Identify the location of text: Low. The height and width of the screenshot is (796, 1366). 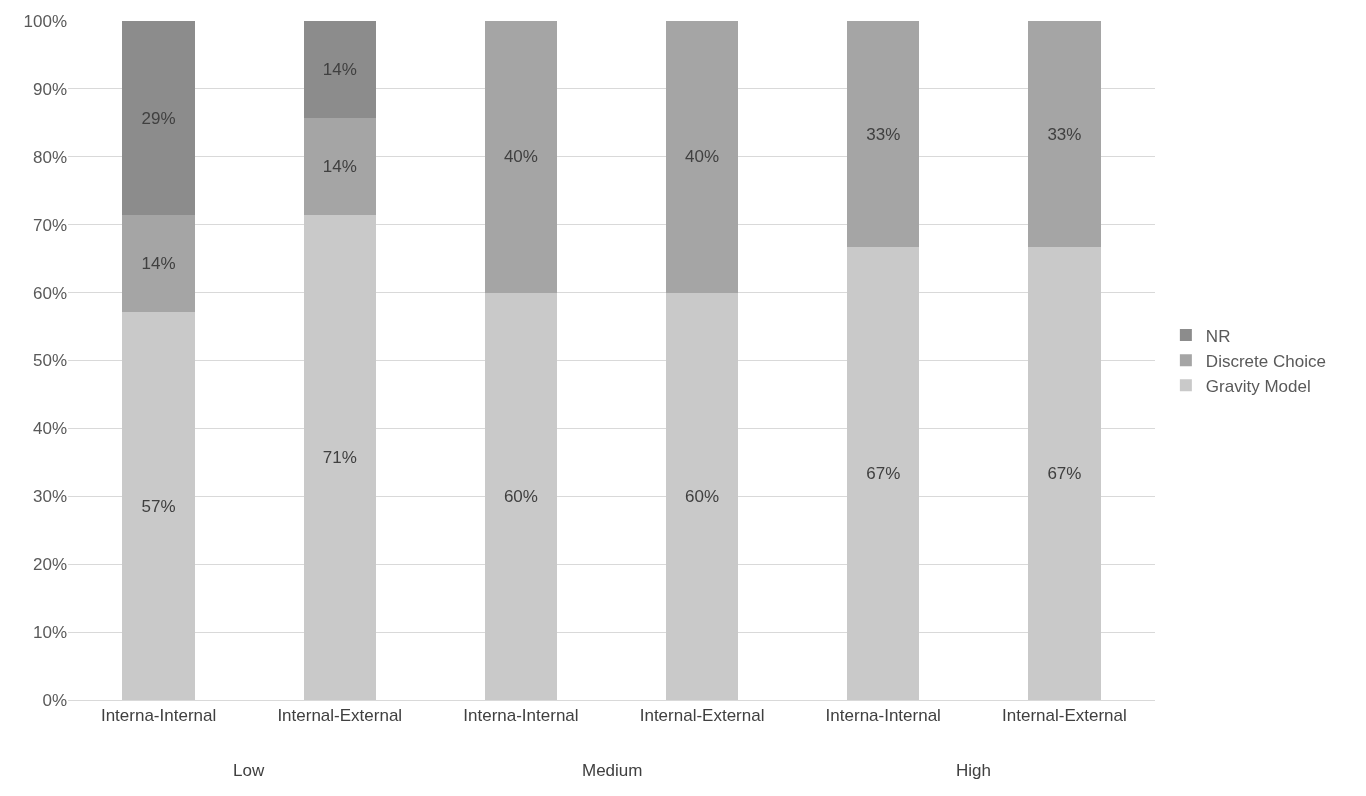
(249, 770).